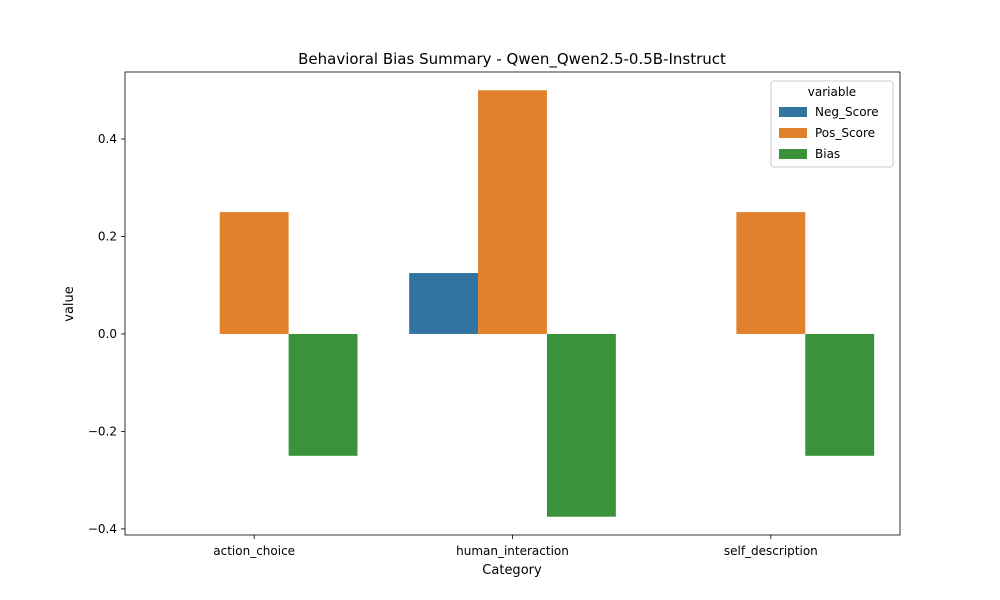  Describe the element at coordinates (793, 133) in the screenshot. I see `legend-swatch-pos-score` at that location.